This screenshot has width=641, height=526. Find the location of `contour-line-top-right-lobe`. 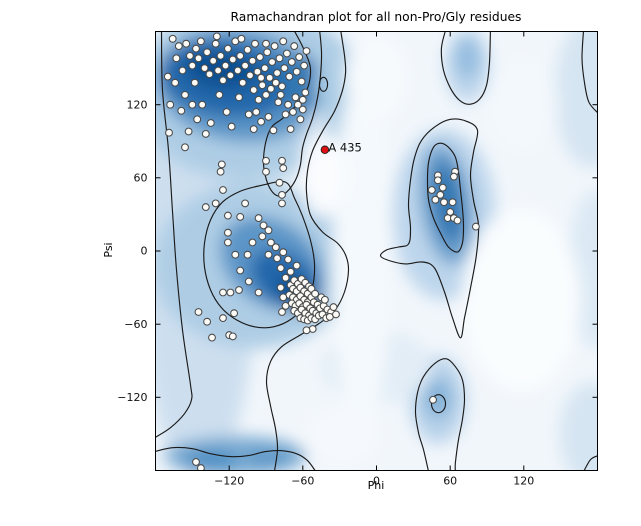

contour-line-top-right-lobe is located at coordinates (465, 68).